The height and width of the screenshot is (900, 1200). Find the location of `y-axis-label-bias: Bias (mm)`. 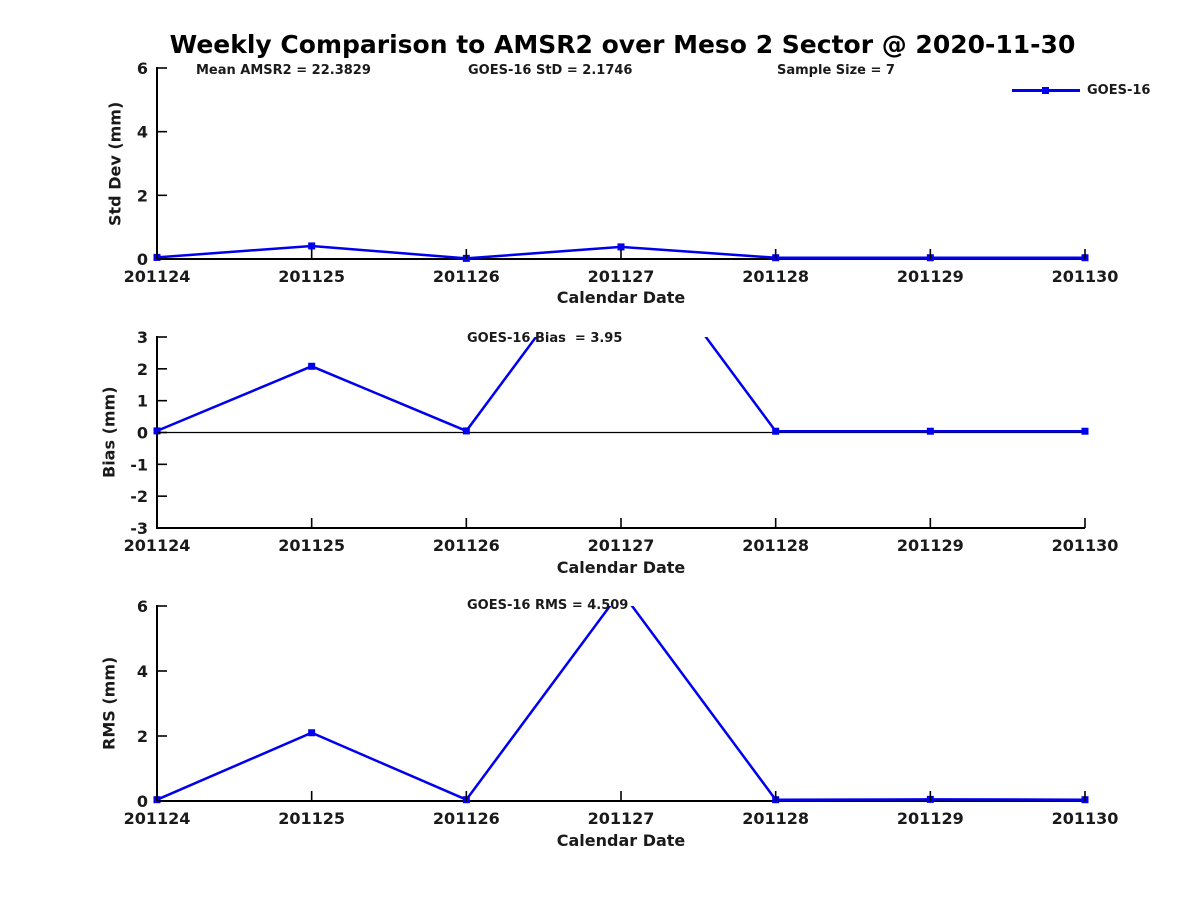

y-axis-label-bias: Bias (mm) is located at coordinates (109, 432).